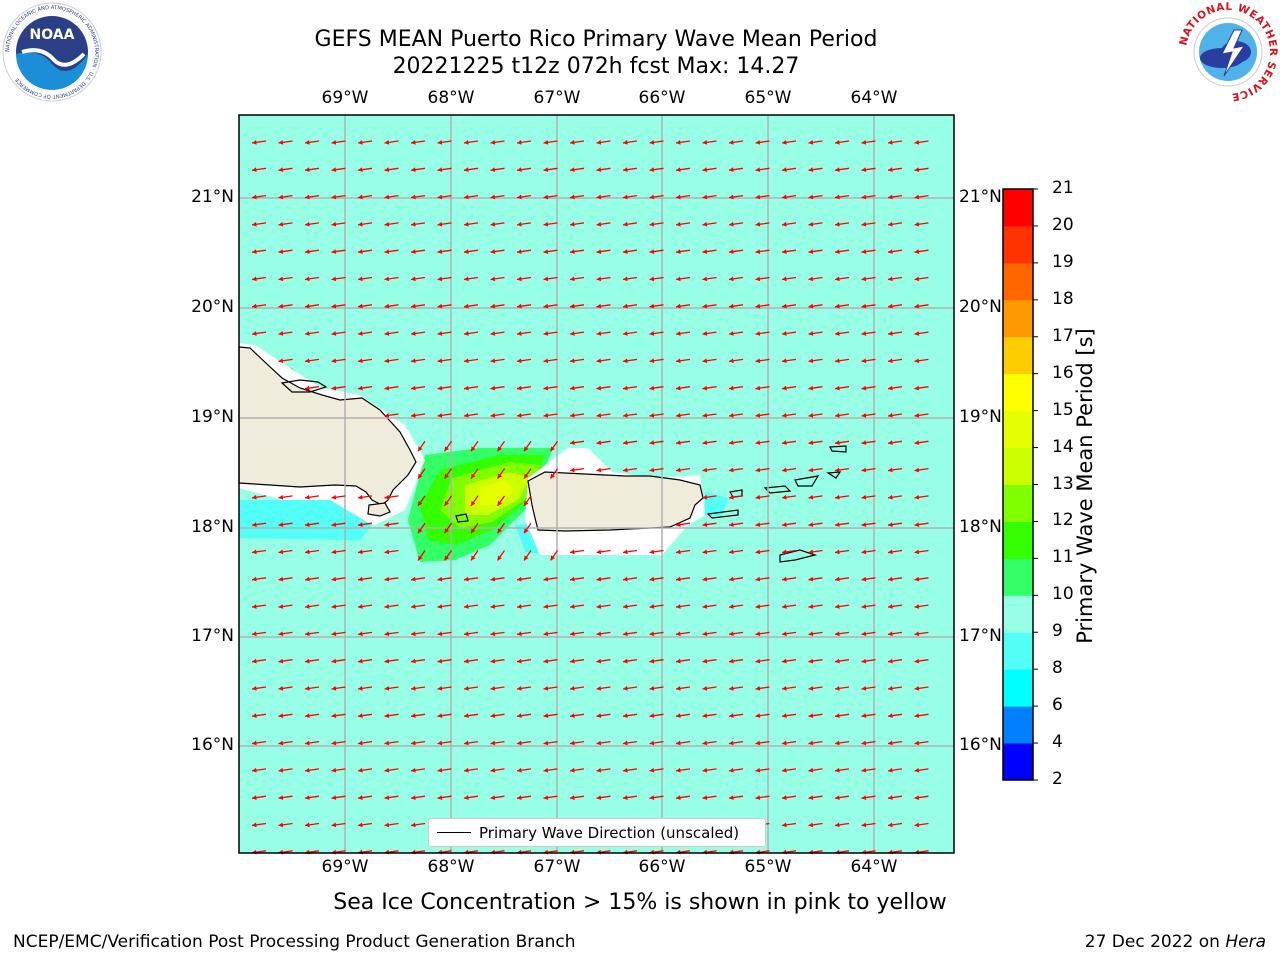 Image resolution: width=1280 pixels, height=960 pixels. I want to click on colorbar-tick-label: 18, so click(1063, 298).